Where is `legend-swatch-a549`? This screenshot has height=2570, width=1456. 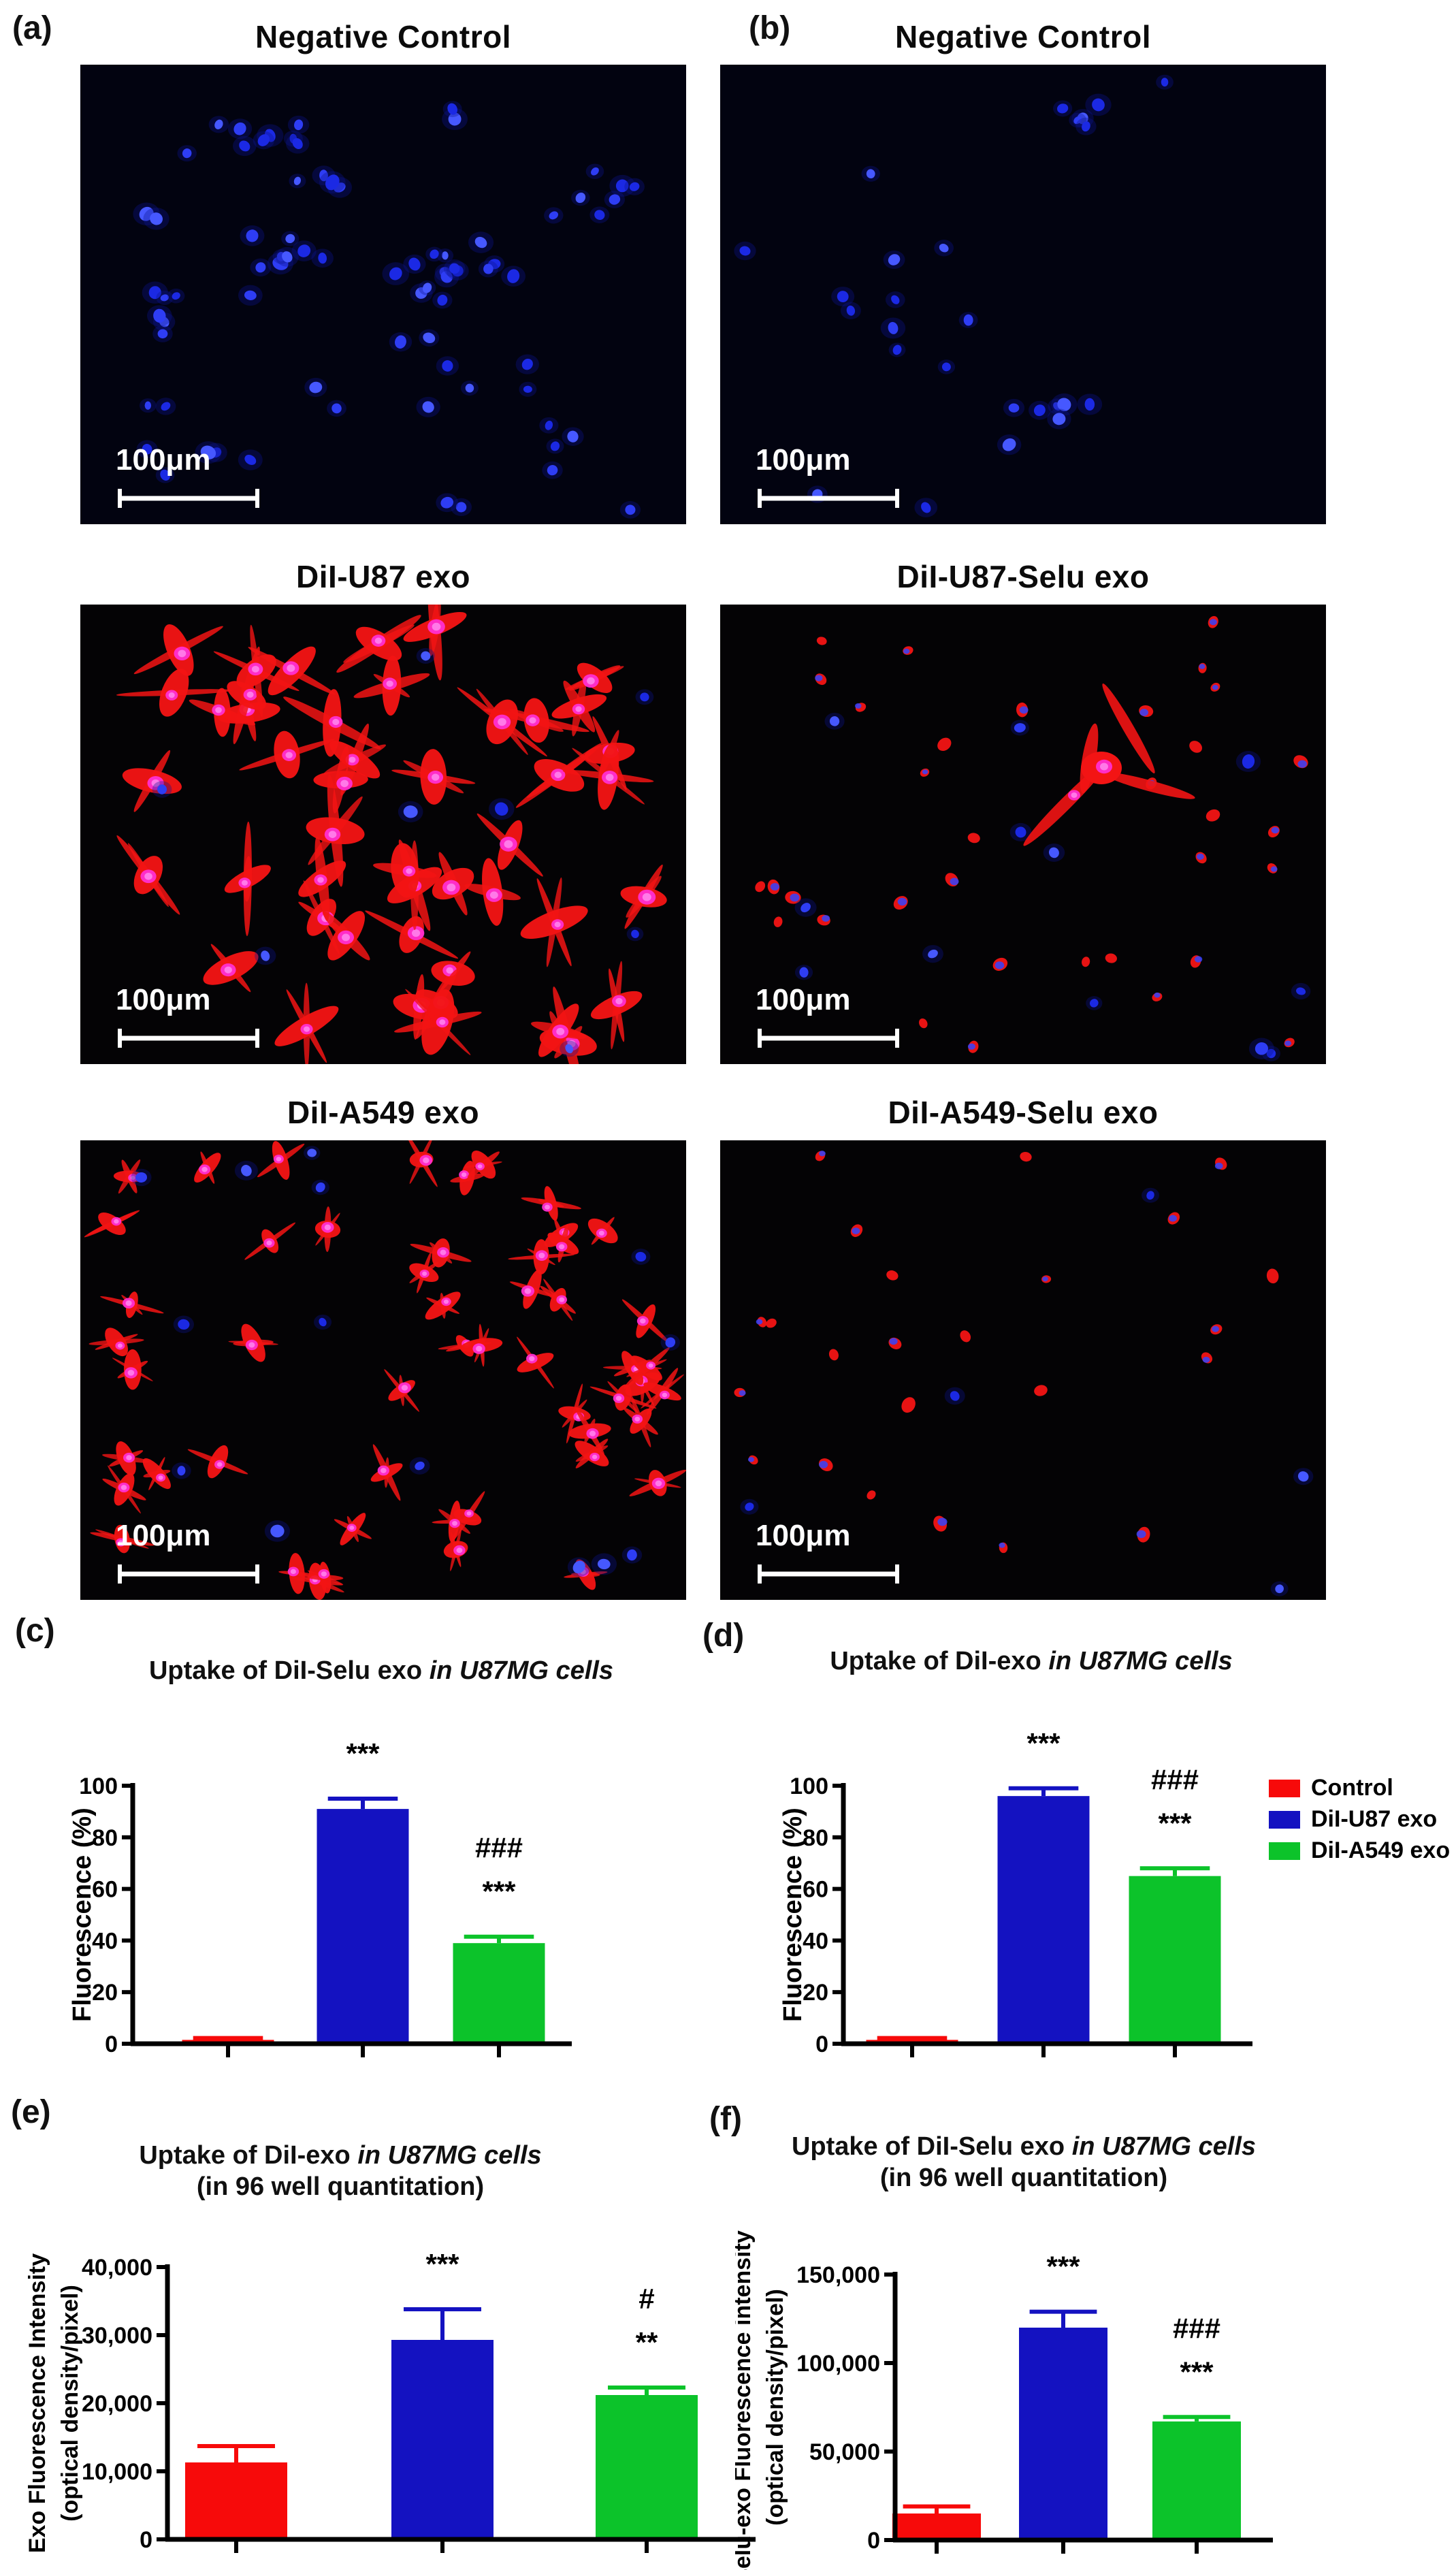 legend-swatch-a549 is located at coordinates (1285, 1851).